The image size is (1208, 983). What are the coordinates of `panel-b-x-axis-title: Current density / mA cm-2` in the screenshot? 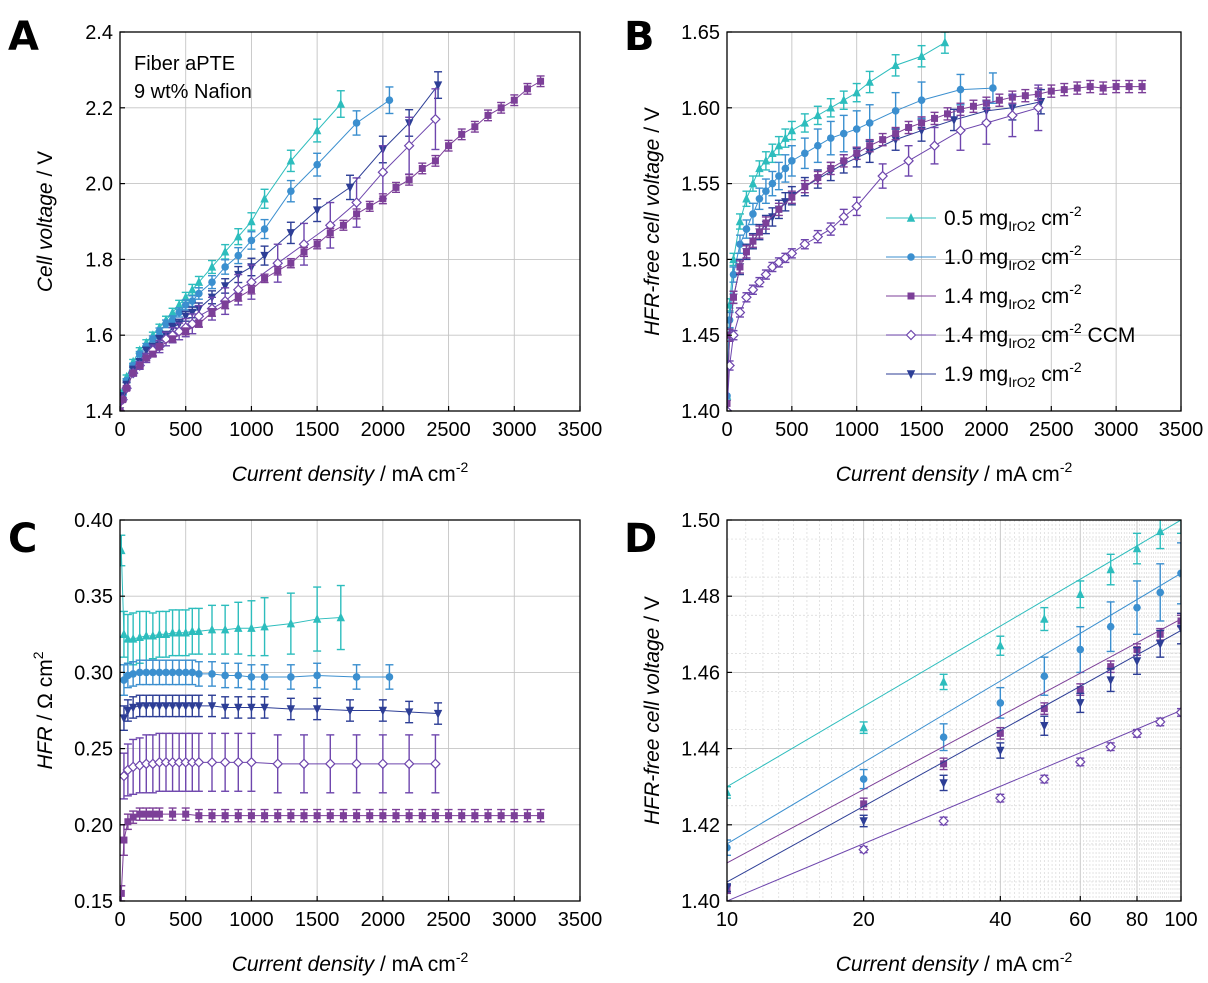 It's located at (954, 472).